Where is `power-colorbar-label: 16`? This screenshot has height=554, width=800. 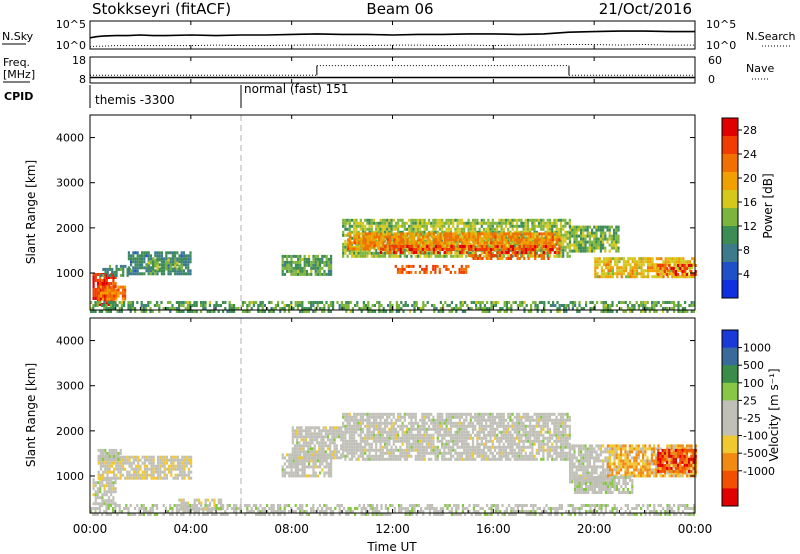
power-colorbar-label: 16 is located at coordinates (750, 202).